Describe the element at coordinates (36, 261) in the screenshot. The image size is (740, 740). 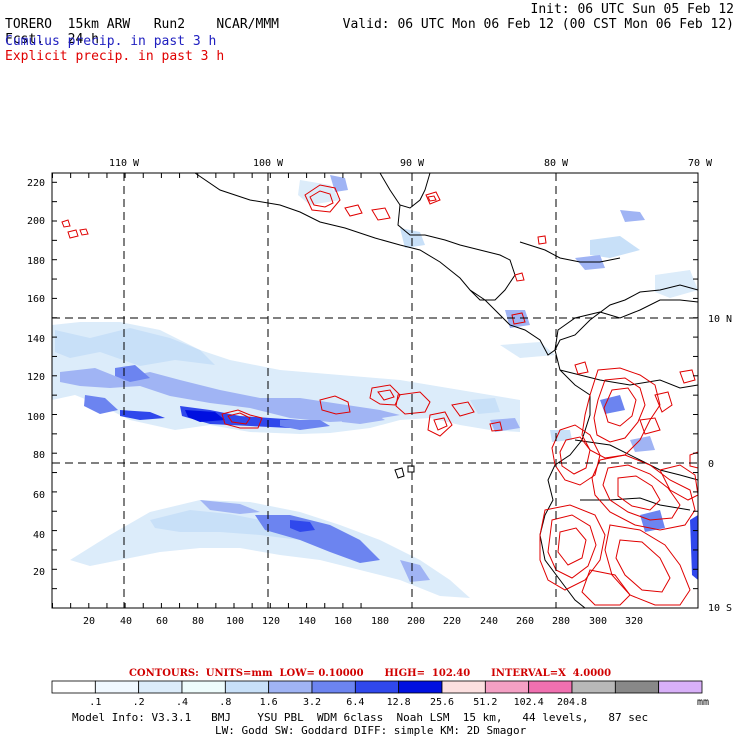
I see `y-tick-label: 180` at that location.